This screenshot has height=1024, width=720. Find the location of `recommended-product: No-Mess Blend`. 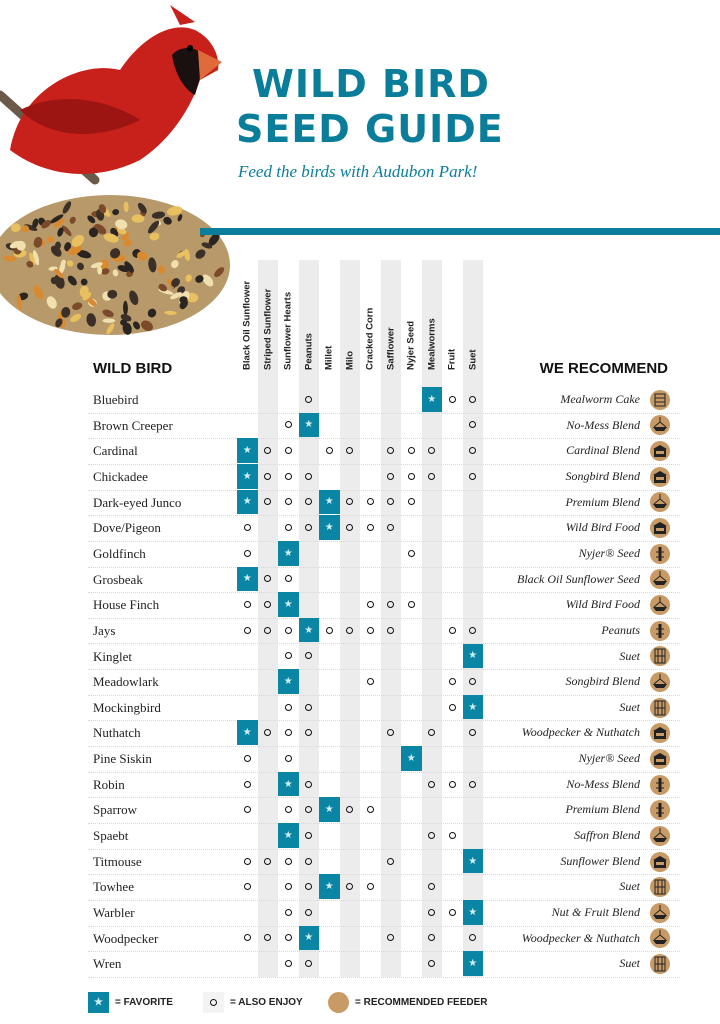

recommended-product: No-Mess Blend is located at coordinates (603, 783).